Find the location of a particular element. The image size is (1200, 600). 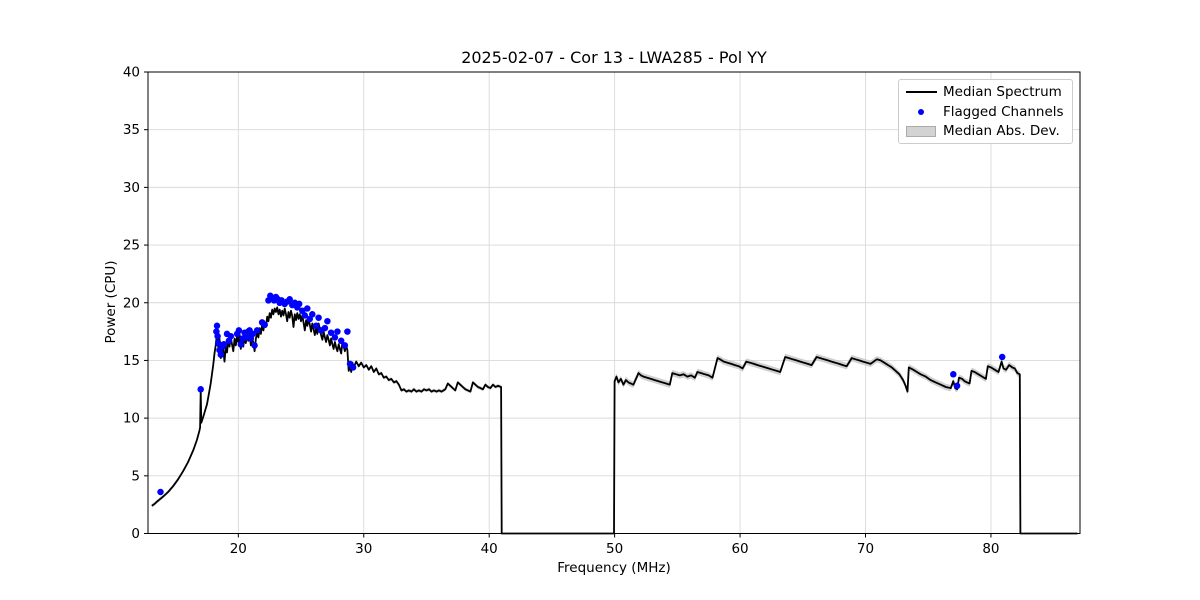

x-tick-label: 70 is located at coordinates (865, 549).